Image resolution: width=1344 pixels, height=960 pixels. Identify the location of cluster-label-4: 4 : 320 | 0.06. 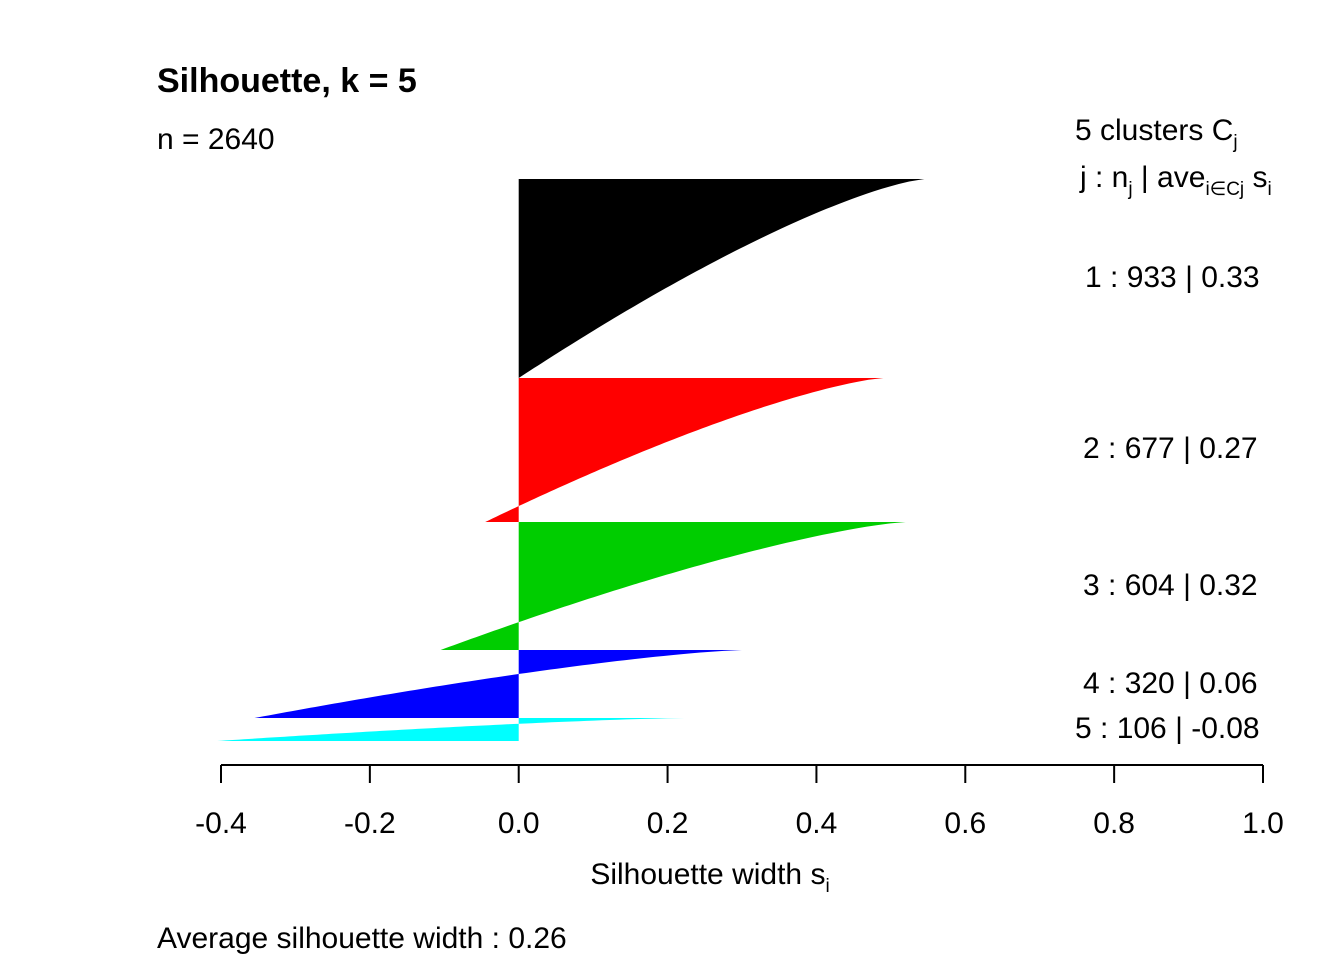
(1170, 683).